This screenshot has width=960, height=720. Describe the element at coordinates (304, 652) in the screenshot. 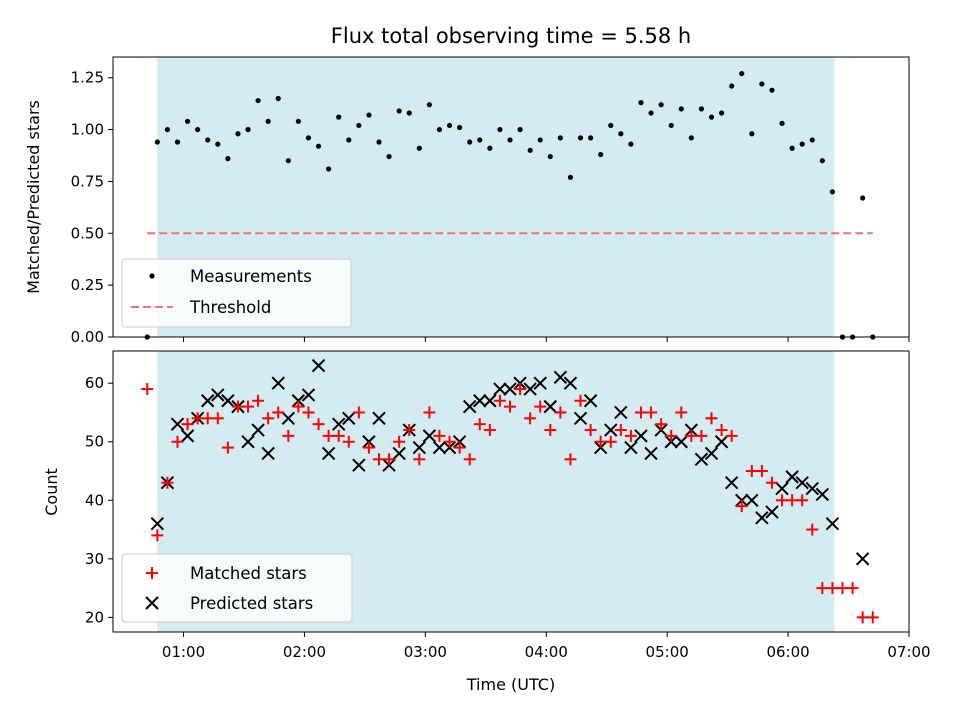

I see `bottom-x-tick-label: 02:00` at that location.